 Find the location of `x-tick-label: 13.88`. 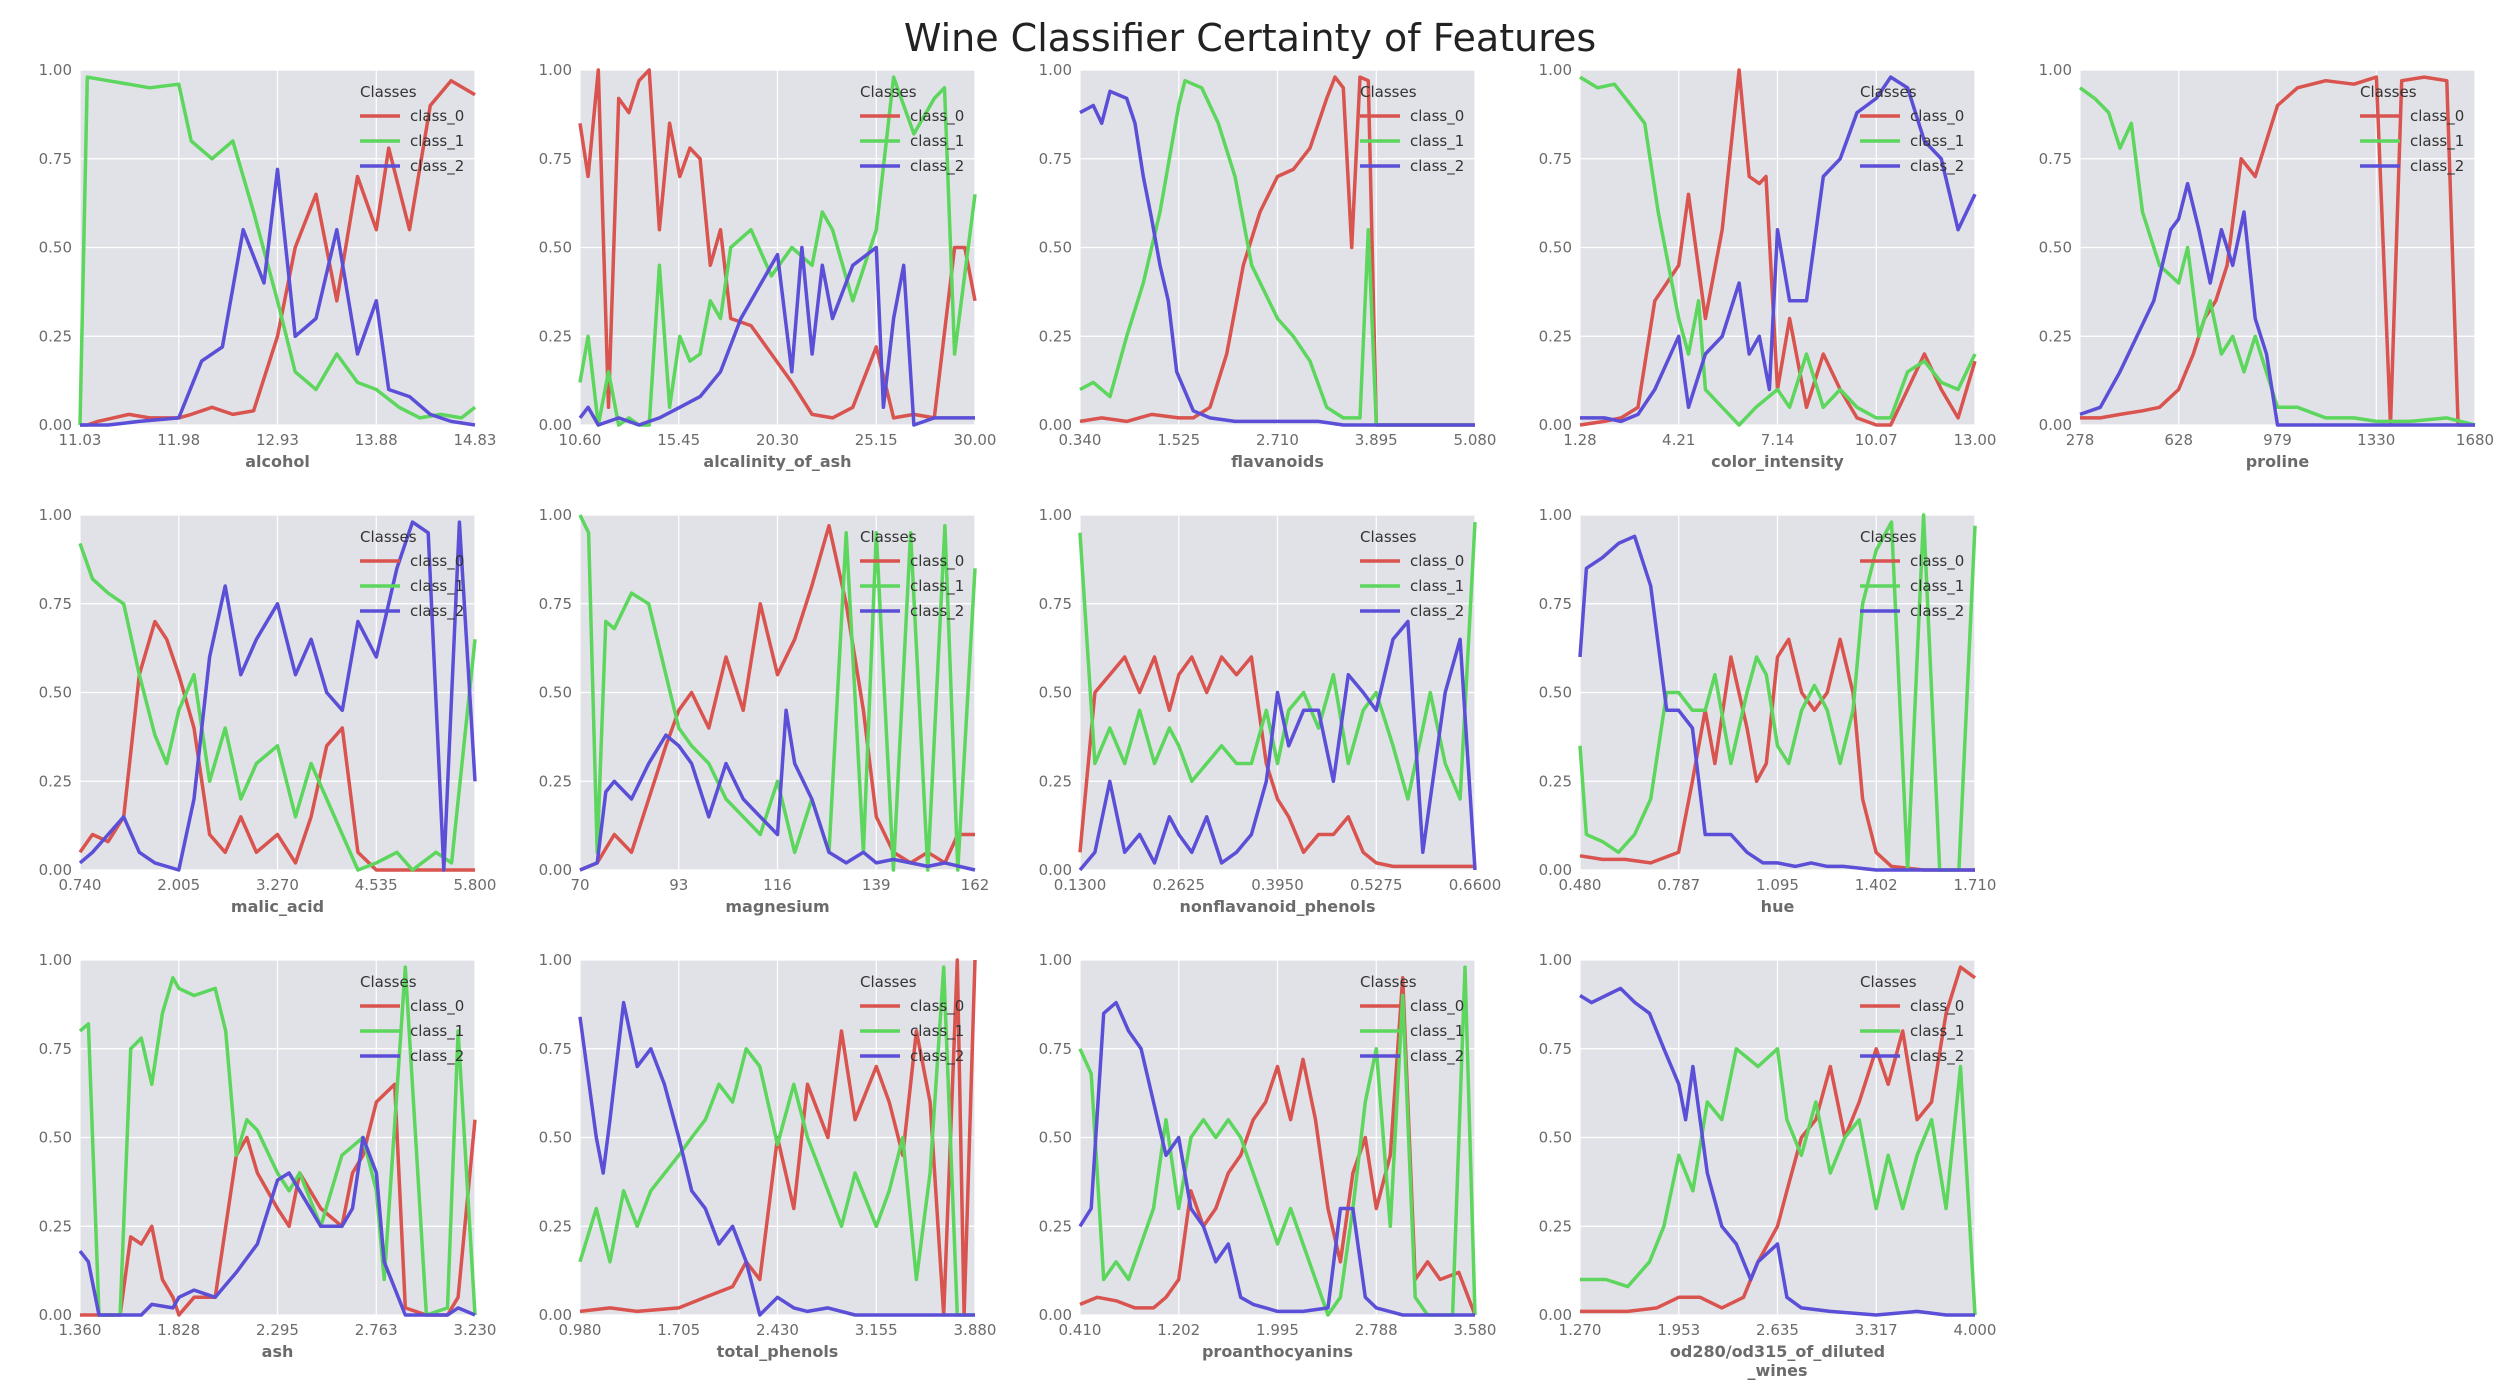

x-tick-label: 13.88 is located at coordinates (376, 440).